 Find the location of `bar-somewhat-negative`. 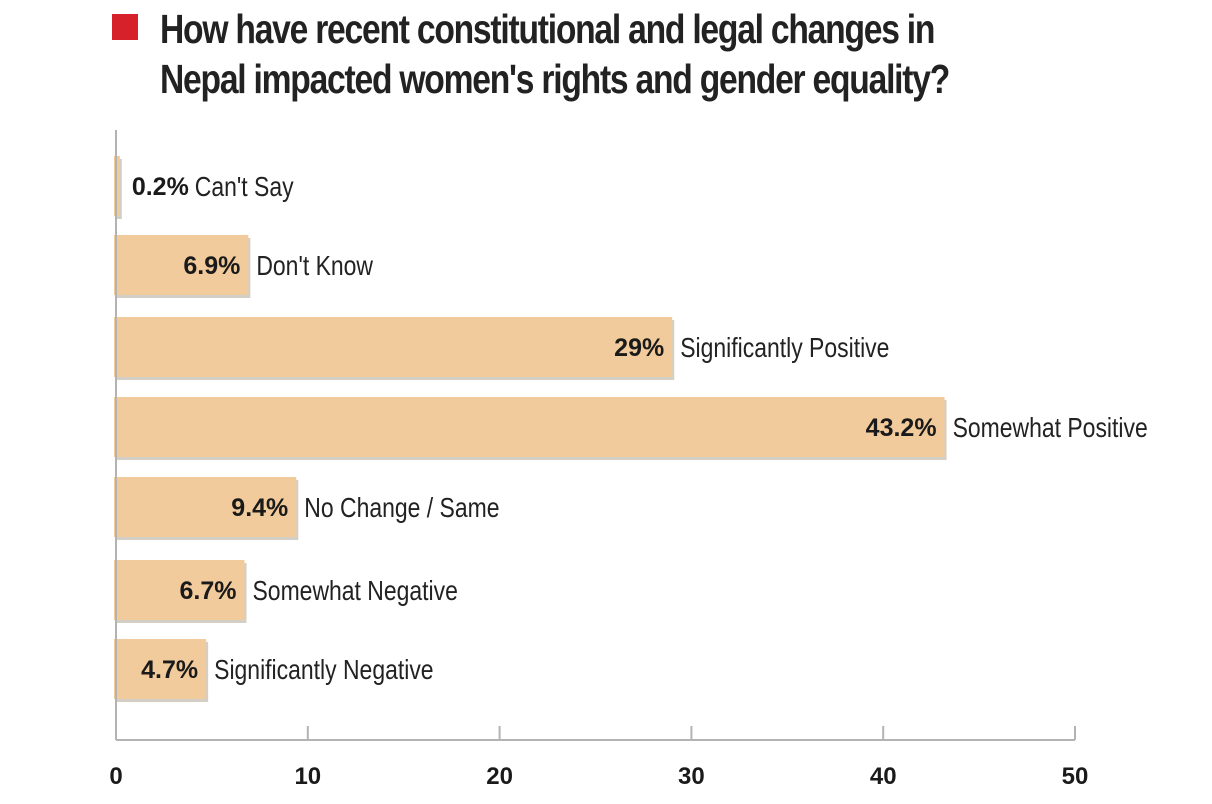

bar-somewhat-negative is located at coordinates (179, 590).